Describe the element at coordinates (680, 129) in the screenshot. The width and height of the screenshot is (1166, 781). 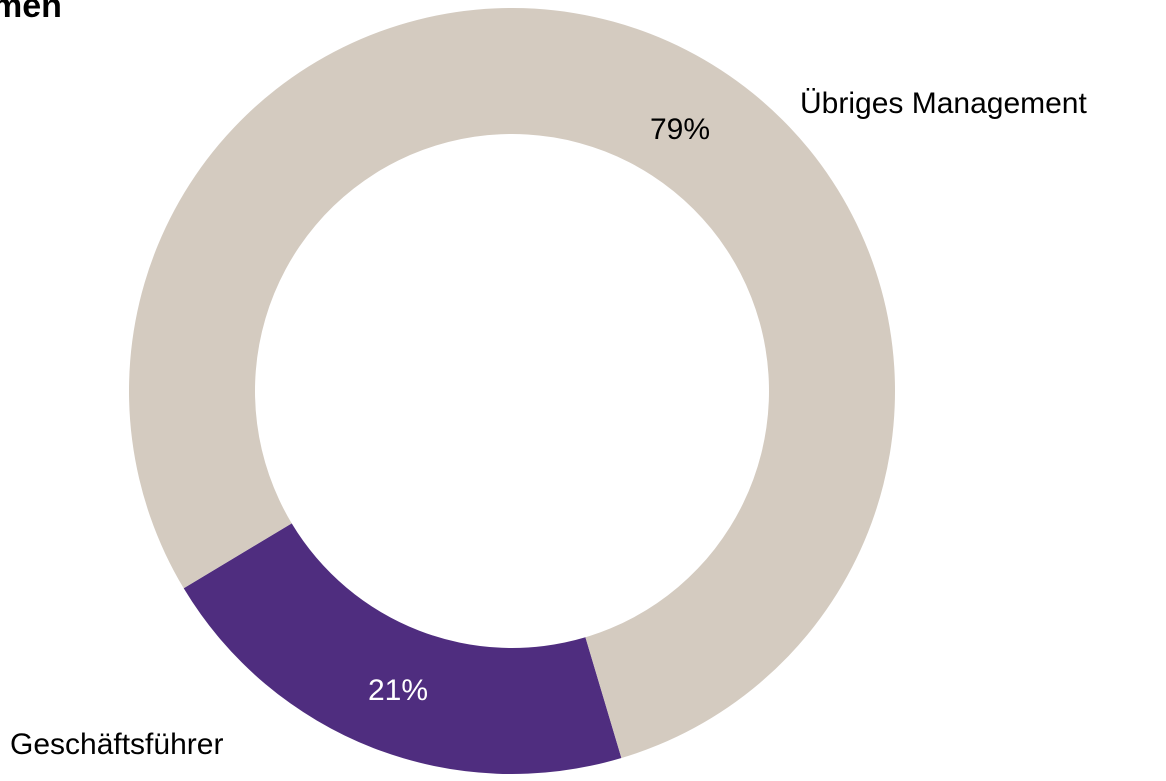
I see `data-label: 79%` at that location.